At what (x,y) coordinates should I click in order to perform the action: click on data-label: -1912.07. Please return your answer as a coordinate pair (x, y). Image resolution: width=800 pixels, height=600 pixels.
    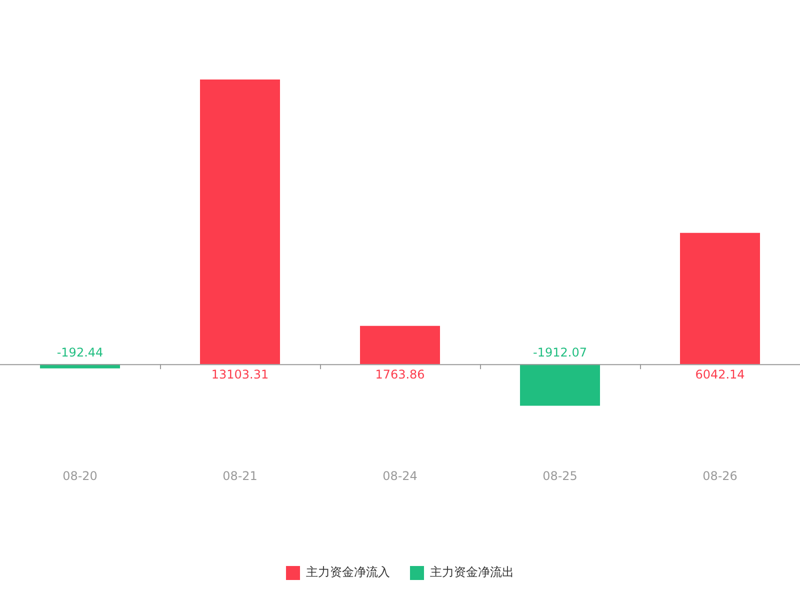
    Looking at the image, I should click on (560, 352).